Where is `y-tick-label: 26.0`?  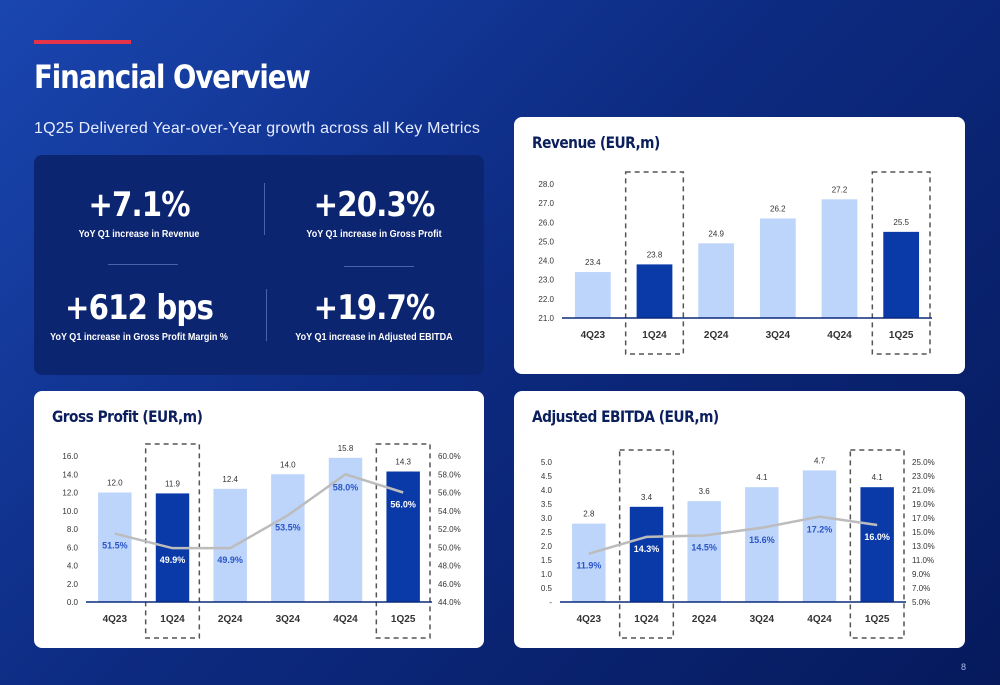
y-tick-label: 26.0 is located at coordinates (546, 222).